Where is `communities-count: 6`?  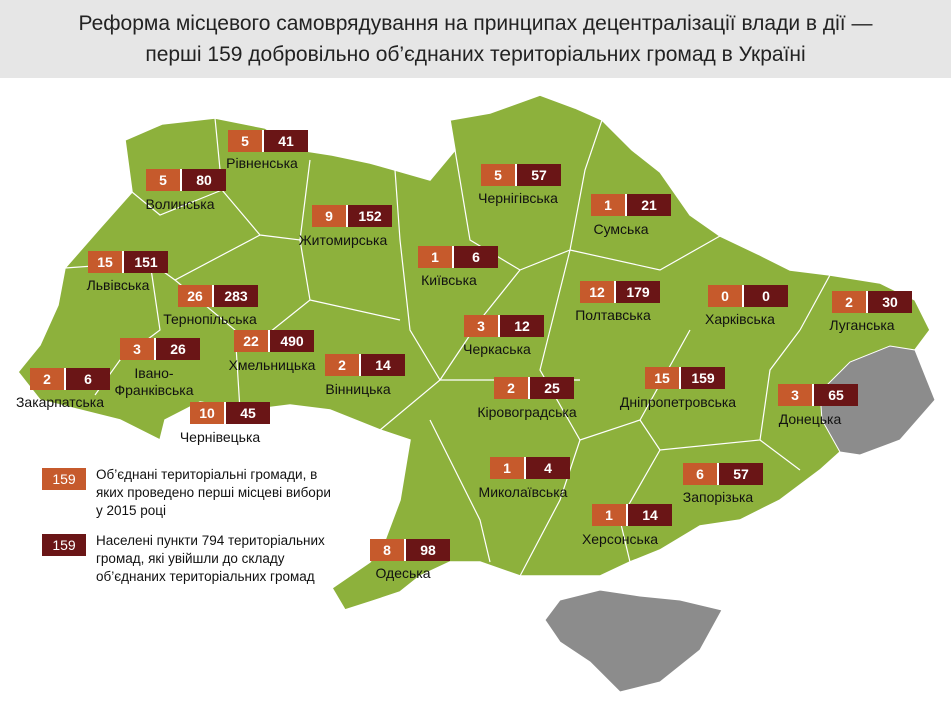
communities-count: 6 is located at coordinates (700, 474).